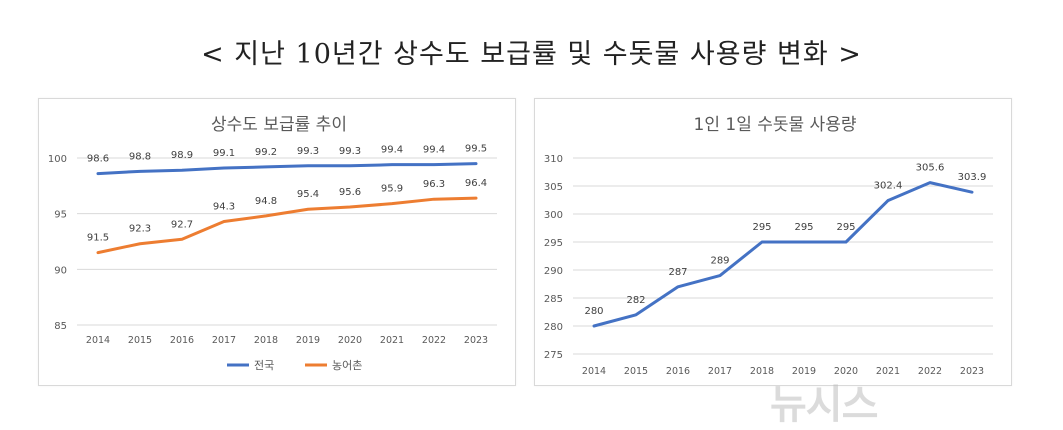 This screenshot has width=1063, height=430. What do you see at coordinates (677, 272) in the screenshot?
I see `data-label: 287` at bounding box center [677, 272].